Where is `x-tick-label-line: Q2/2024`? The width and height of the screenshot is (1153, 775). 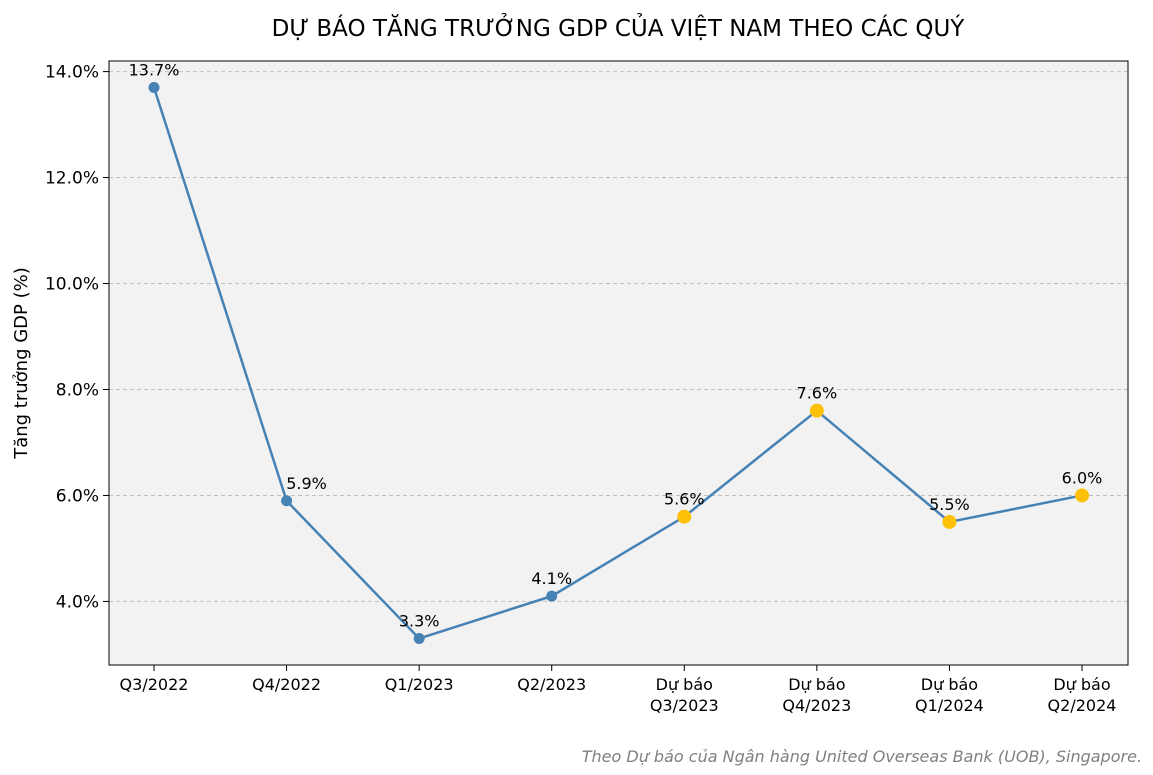
x-tick-label-line: Q2/2024 is located at coordinates (1082, 705).